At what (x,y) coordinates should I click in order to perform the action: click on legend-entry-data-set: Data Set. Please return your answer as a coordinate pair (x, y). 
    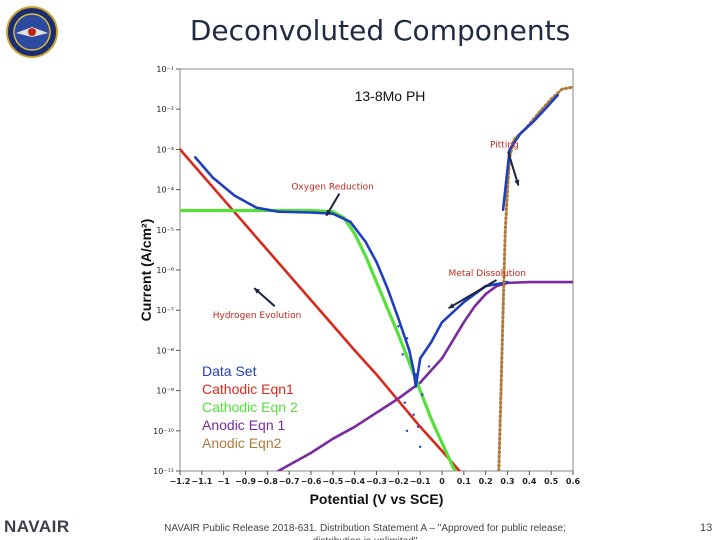
    Looking at the image, I should click on (229, 371).